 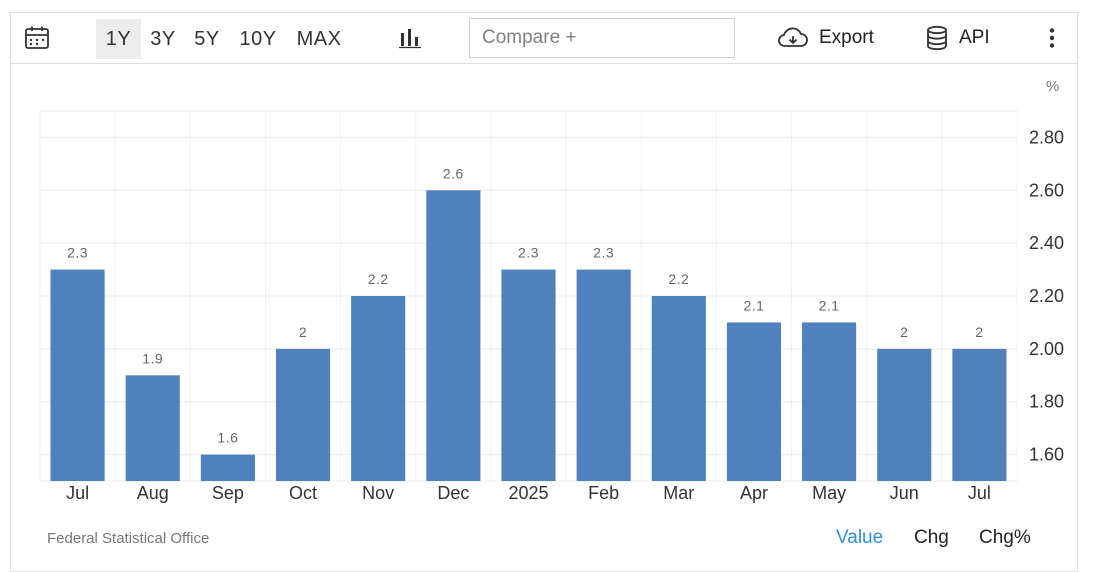 What do you see at coordinates (931, 537) in the screenshot?
I see `tab-chg: Chg` at bounding box center [931, 537].